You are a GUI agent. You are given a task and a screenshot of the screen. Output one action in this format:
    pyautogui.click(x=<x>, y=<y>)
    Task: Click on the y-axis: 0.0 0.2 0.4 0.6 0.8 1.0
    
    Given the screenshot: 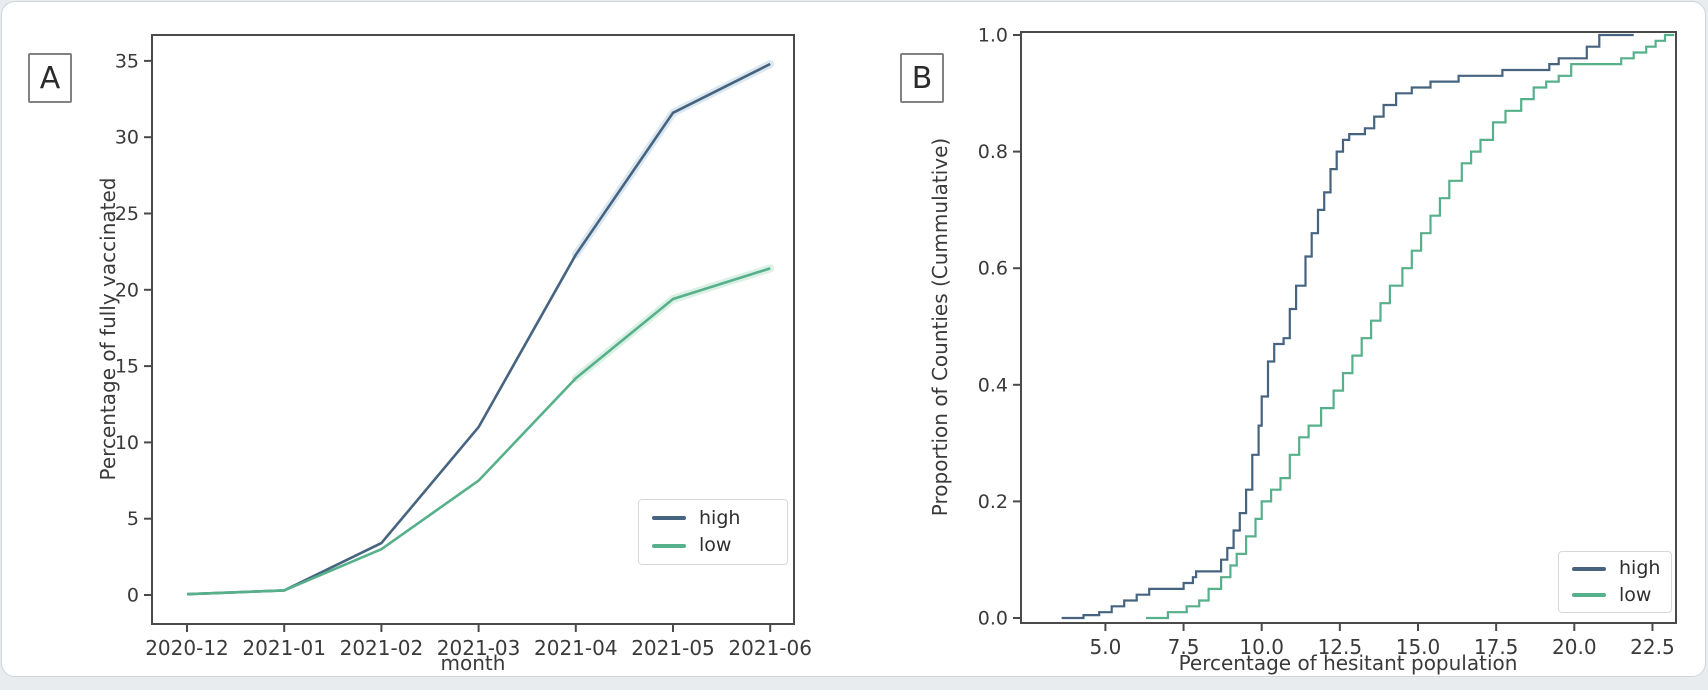 What is the action you would take?
    pyautogui.click(x=999, y=327)
    